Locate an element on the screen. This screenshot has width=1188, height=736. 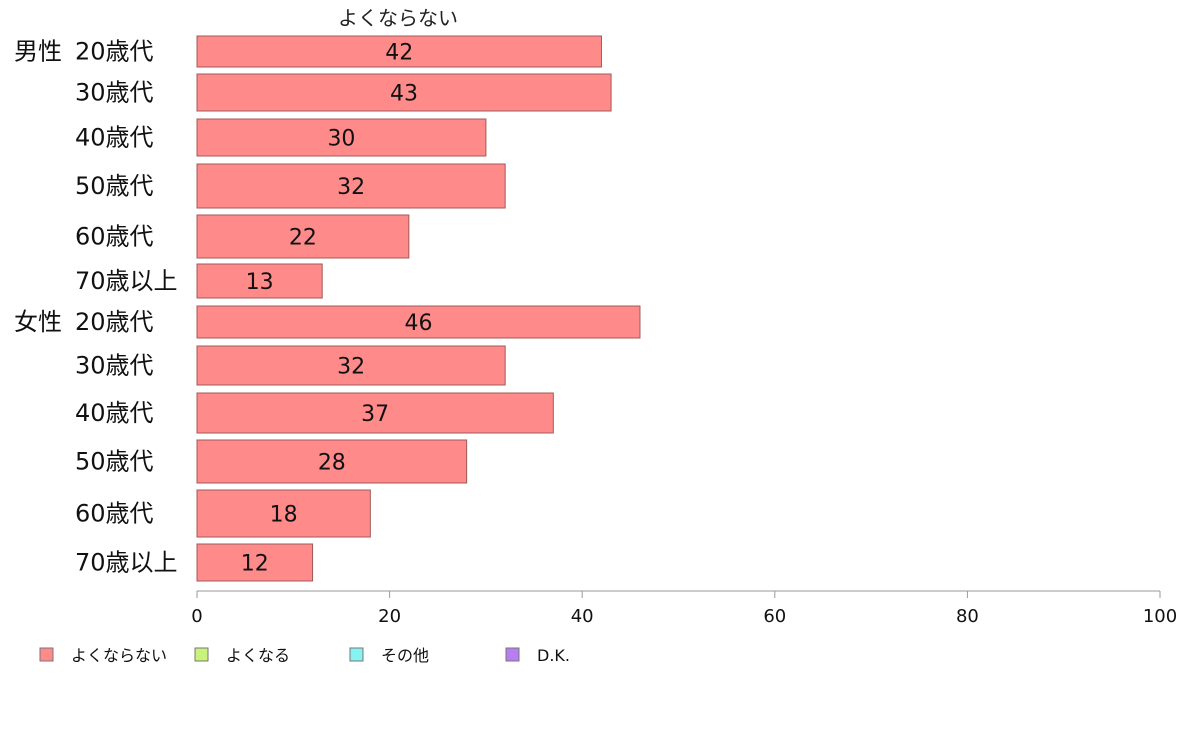
x-axis: 0 20 40 60 80 100 is located at coordinates (684, 608).